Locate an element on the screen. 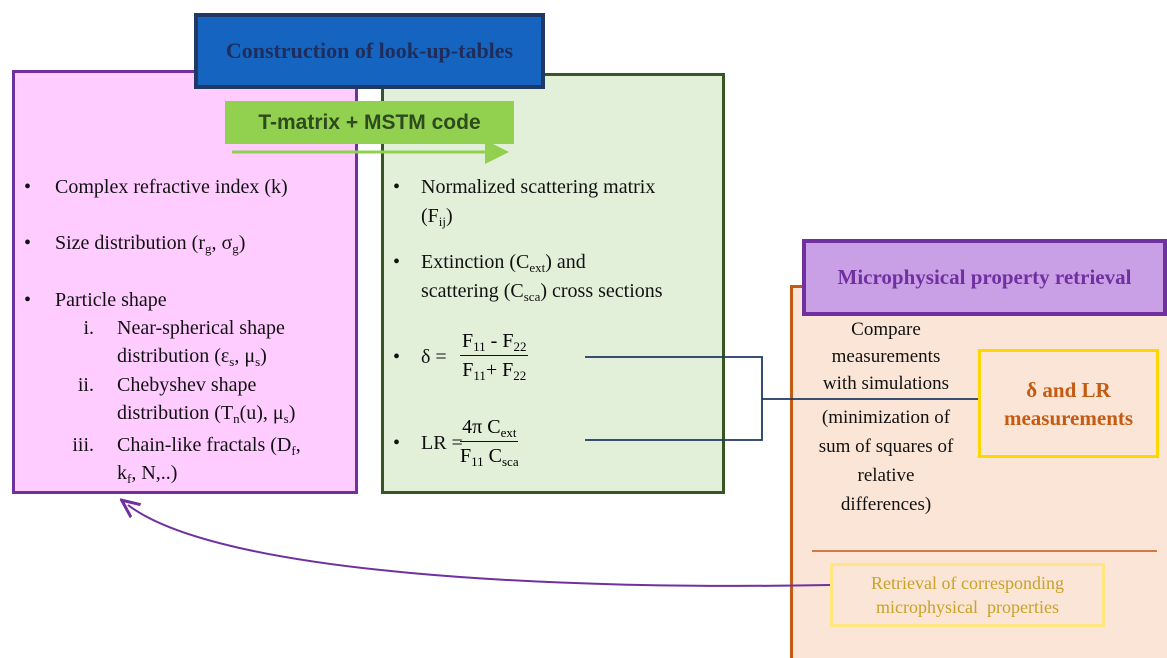 The width and height of the screenshot is (1167, 658). item-line: Complex refractive index (k) is located at coordinates (171, 187).